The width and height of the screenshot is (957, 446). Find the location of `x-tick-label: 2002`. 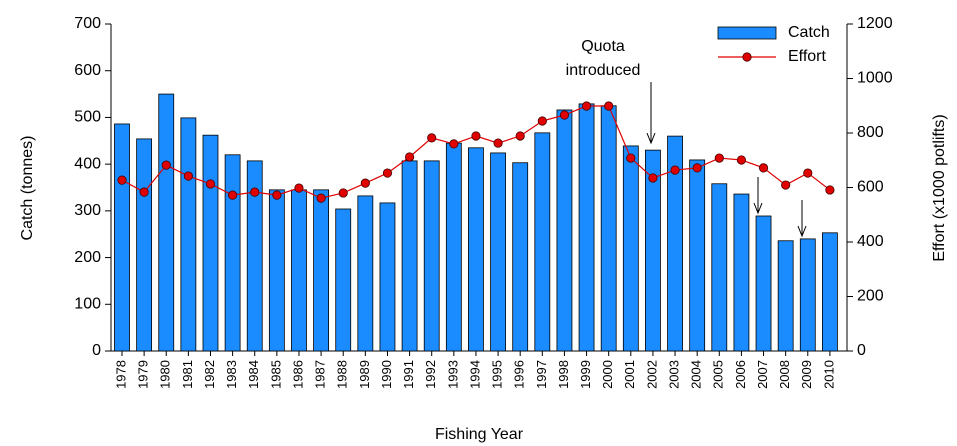

x-tick-label: 2002 is located at coordinates (651, 374).